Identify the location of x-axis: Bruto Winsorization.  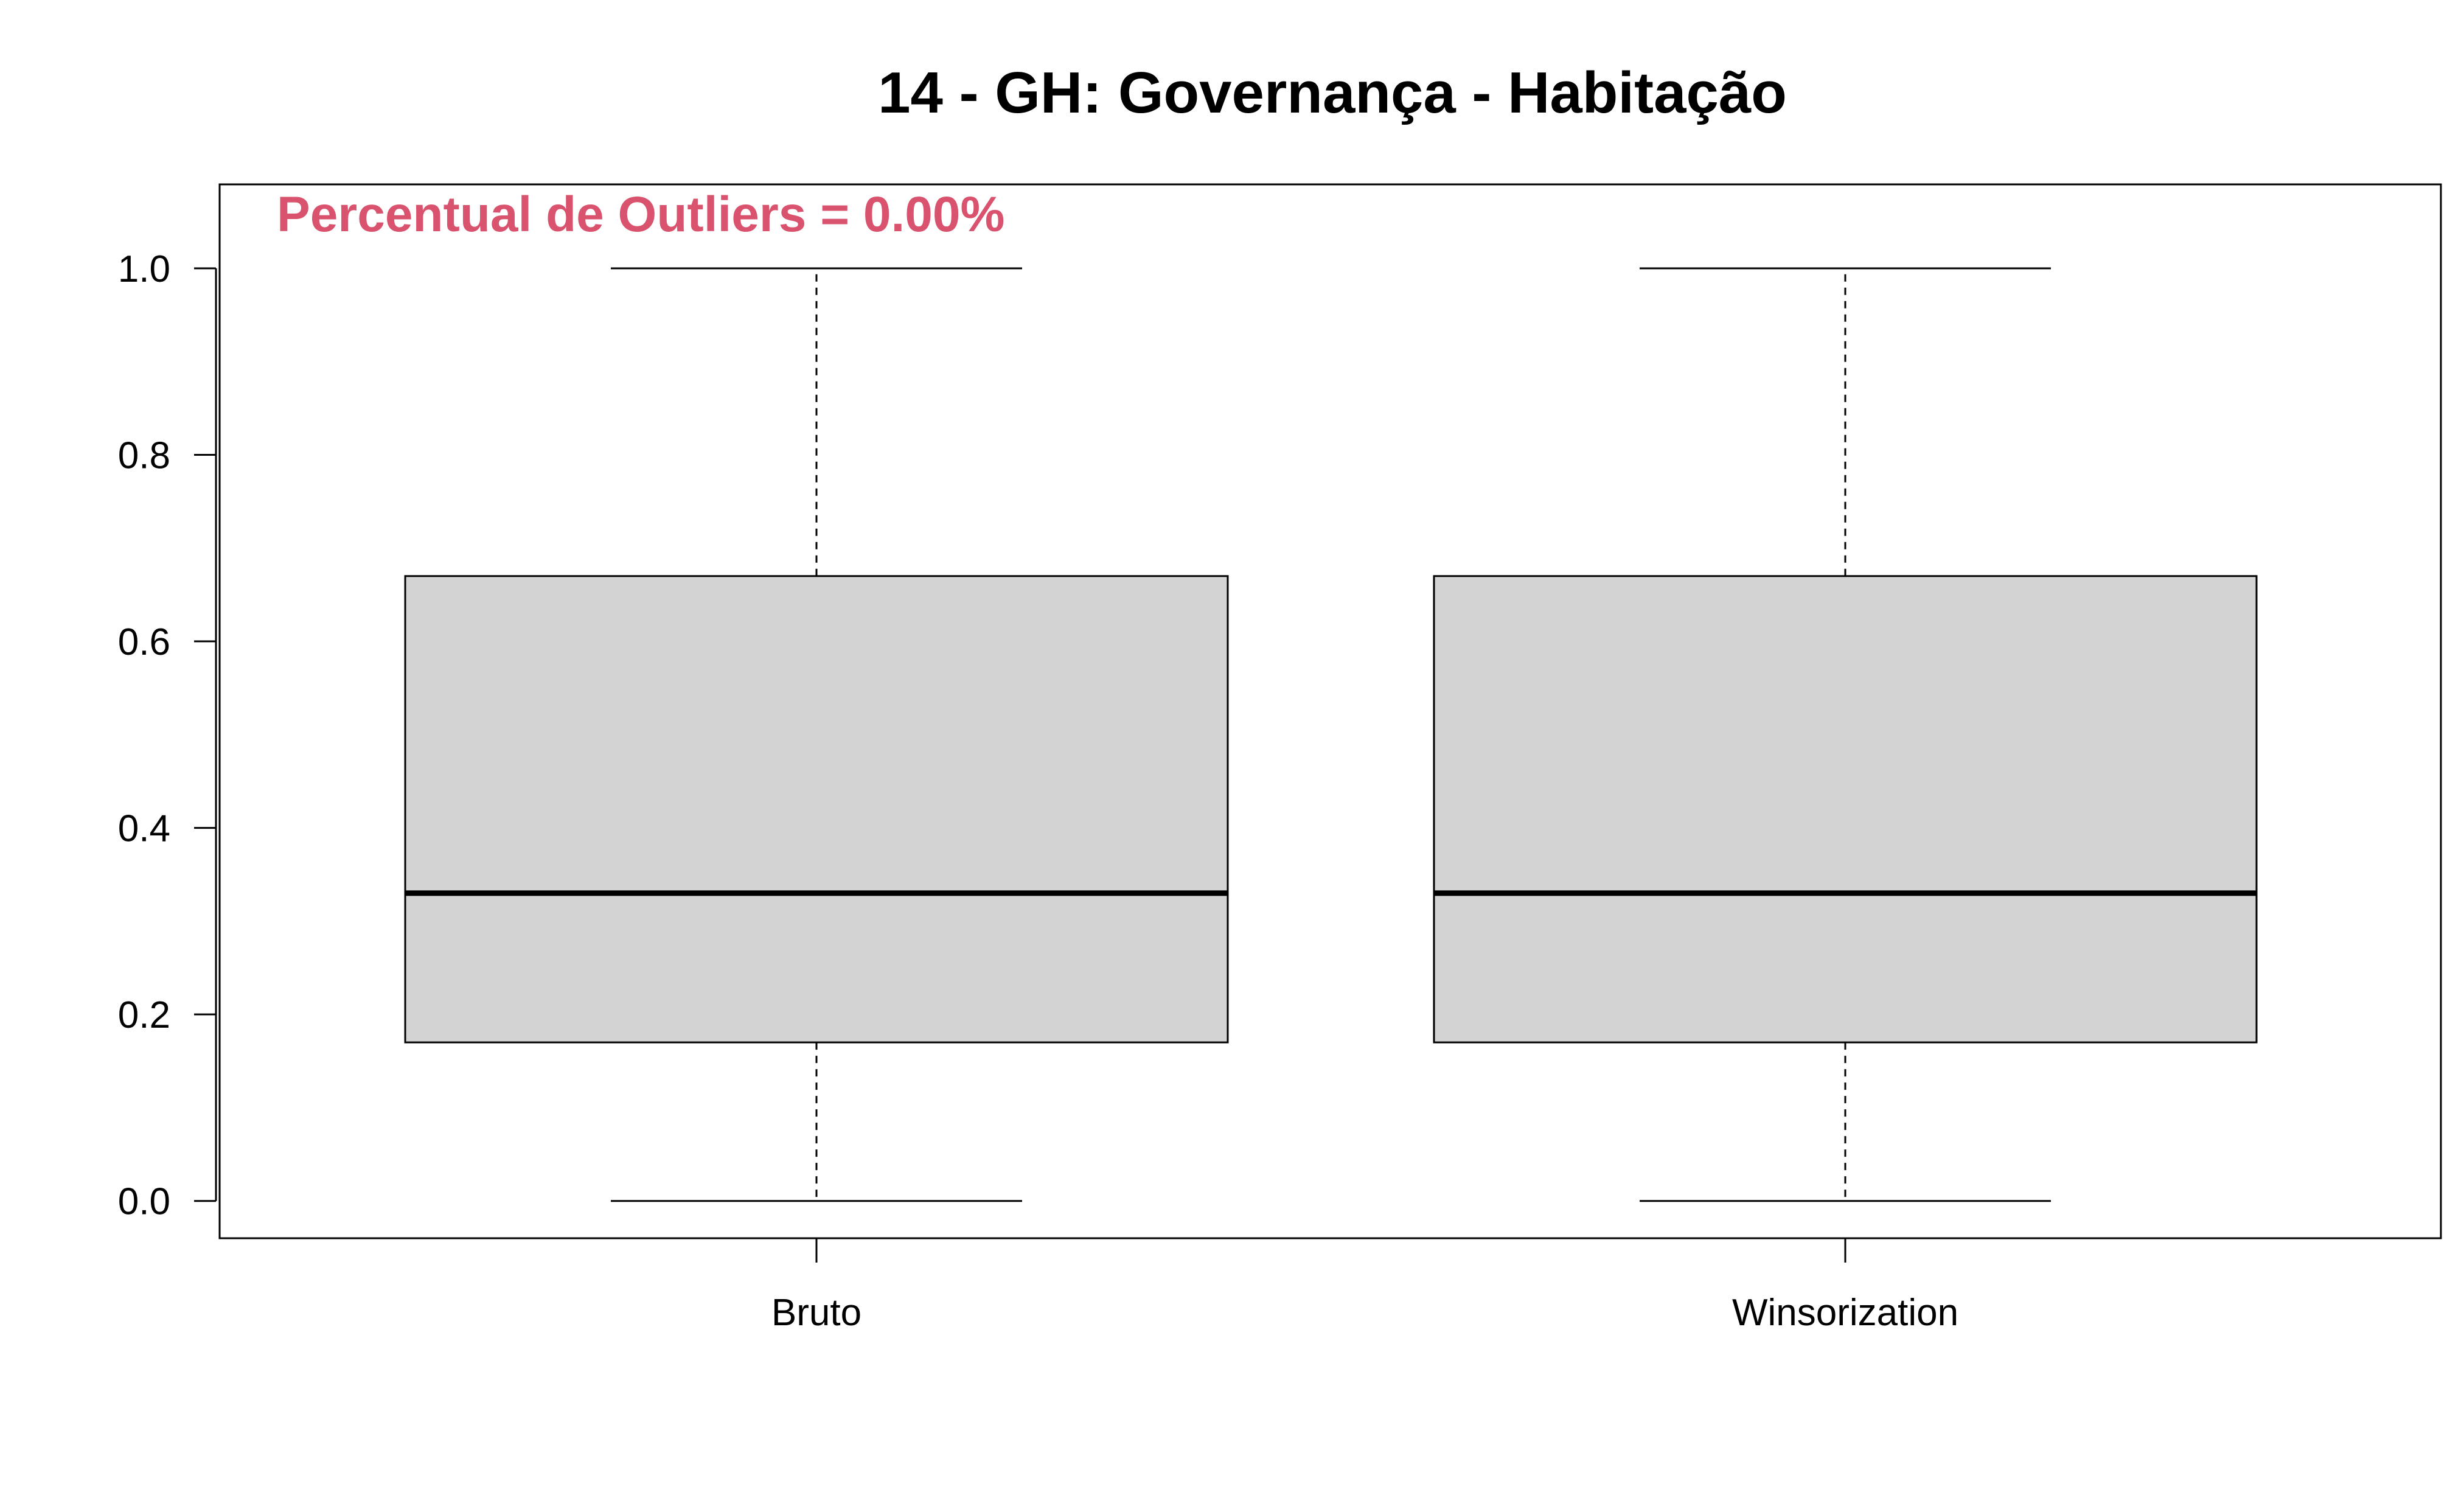
(1364, 1286).